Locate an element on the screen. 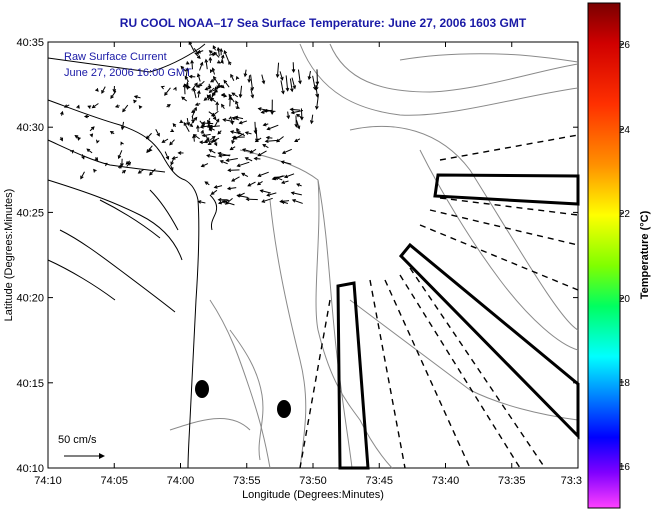 Image resolution: width=651 pixels, height=511 pixels. colorbar-tick-label: 18 is located at coordinates (625, 383).